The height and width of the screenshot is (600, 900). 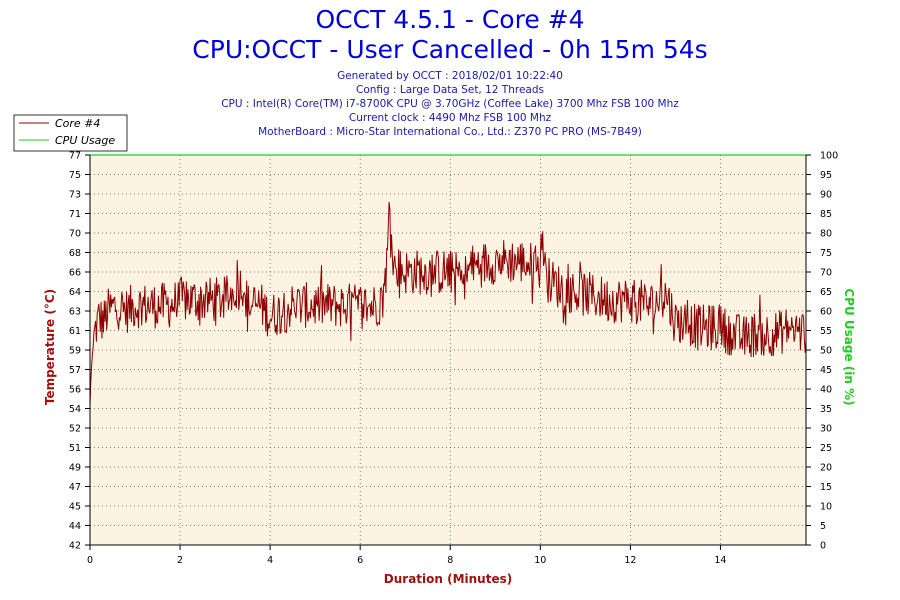 I want to click on y-left-tick-label: 56, so click(x=75, y=390).